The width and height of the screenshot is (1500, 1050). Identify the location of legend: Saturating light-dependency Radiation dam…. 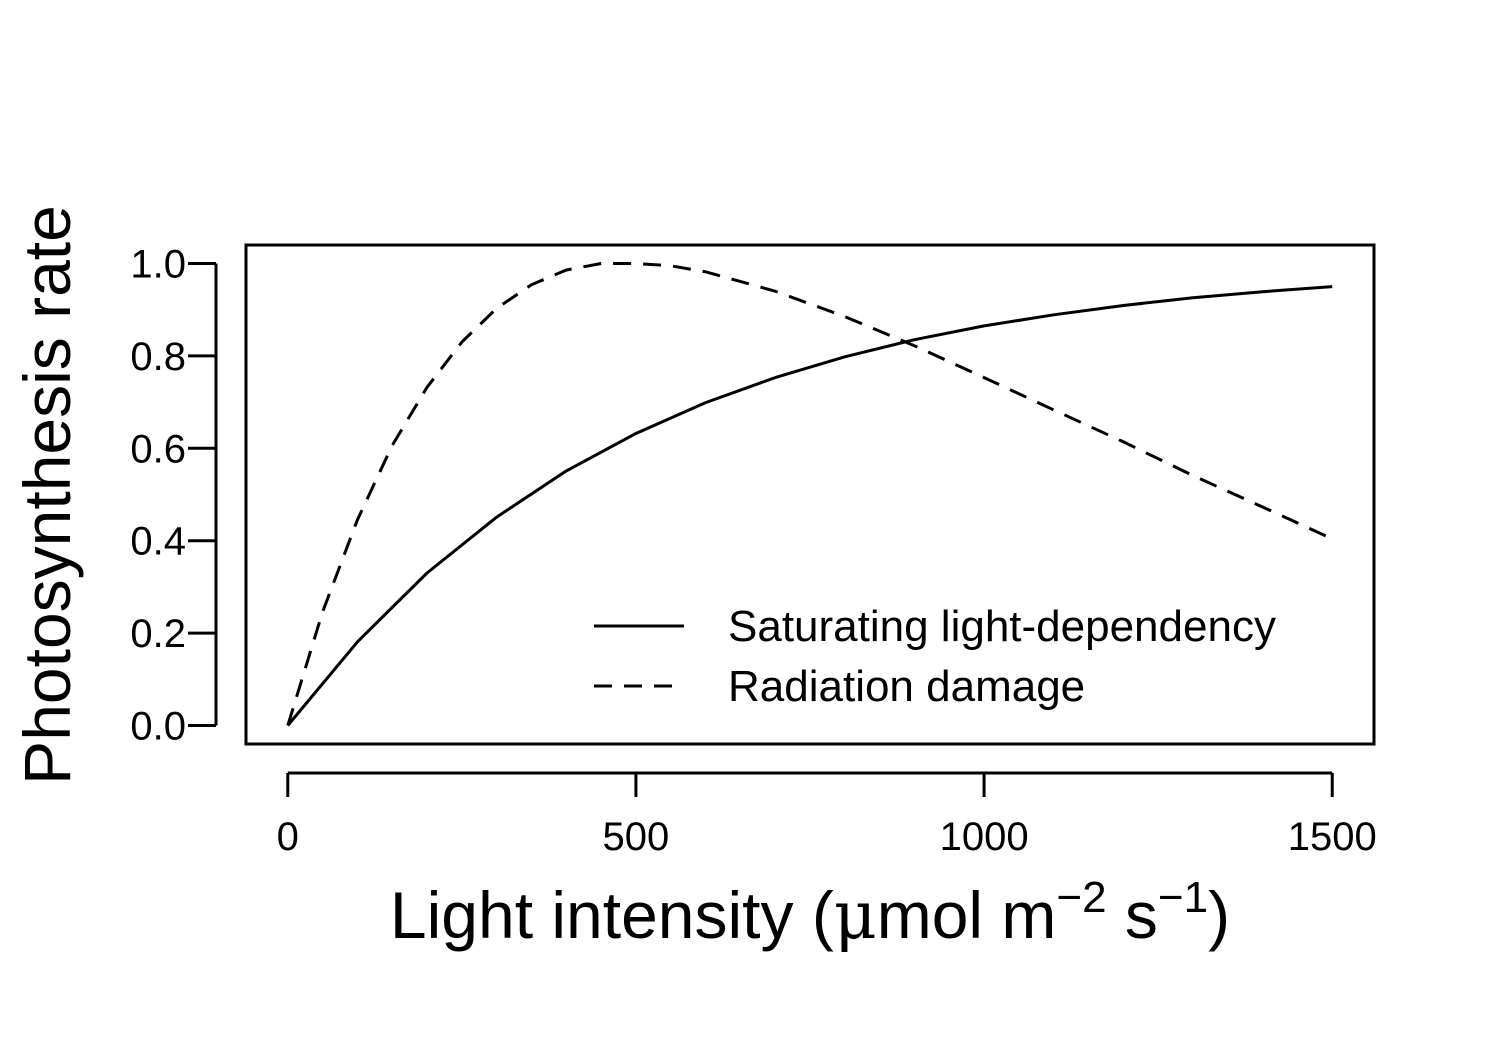
(935, 656).